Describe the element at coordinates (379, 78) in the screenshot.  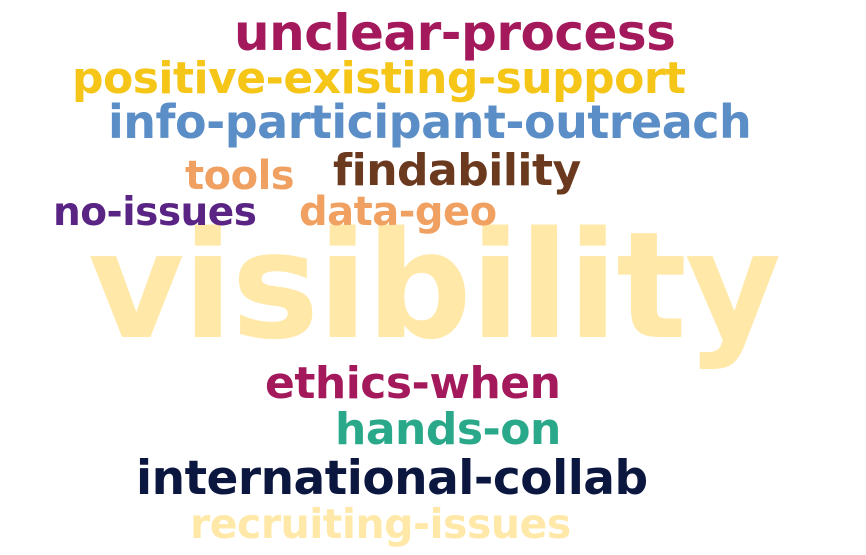
I see `word-positive-existing-support: positive-existing-support` at that location.